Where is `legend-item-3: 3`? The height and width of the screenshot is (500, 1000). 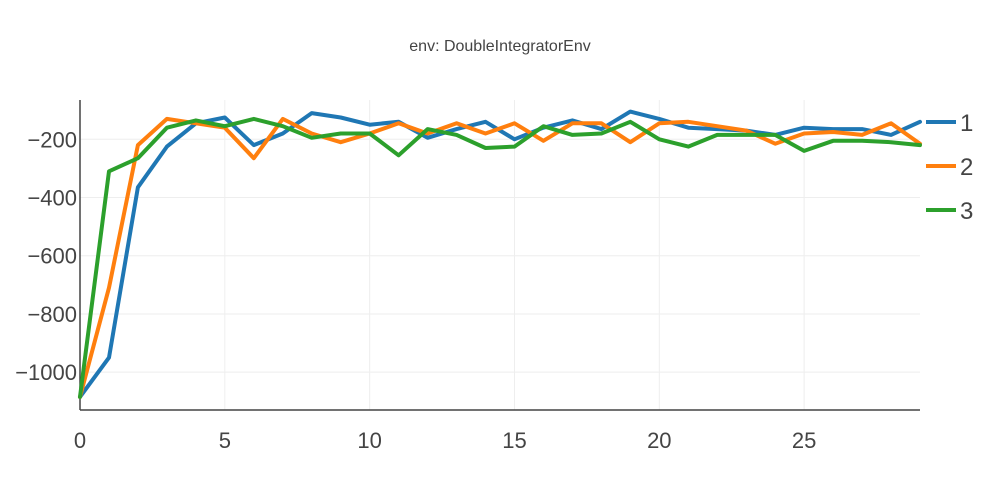 legend-item-3: 3 is located at coordinates (949, 211).